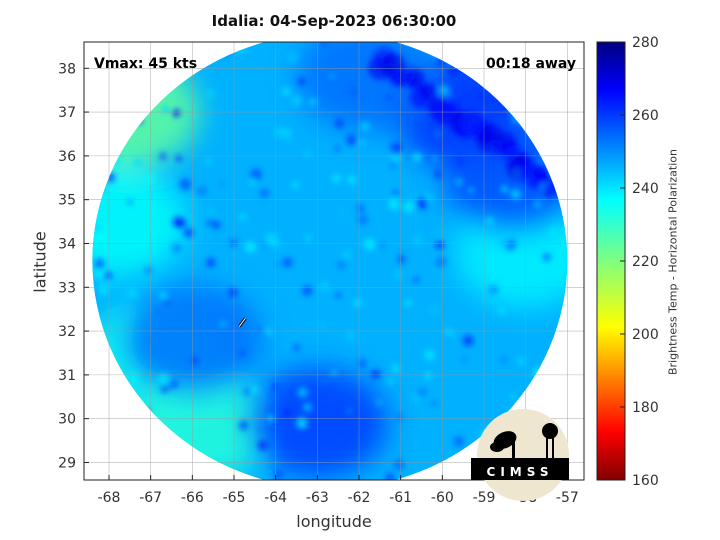 This screenshot has width=720, height=540. Describe the element at coordinates (73, 266) in the screenshot. I see `y-axis-ticks: 29 30 31 32 33 34 35 36 37 38` at that location.